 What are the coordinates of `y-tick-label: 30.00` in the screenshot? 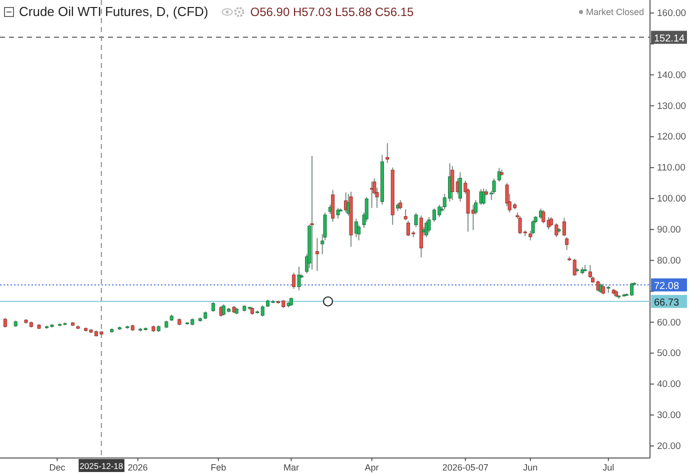 It's located at (669, 416).